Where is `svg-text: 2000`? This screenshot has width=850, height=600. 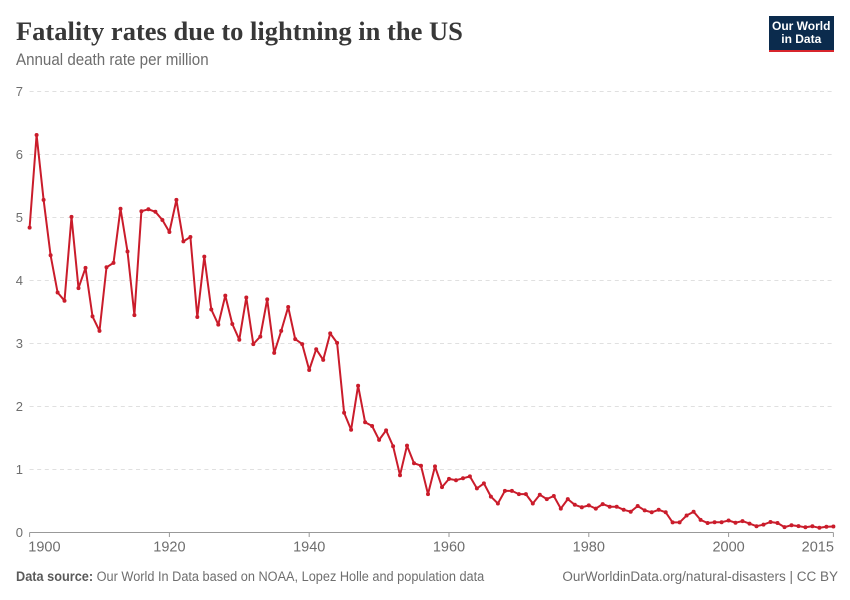 svg-text: 2000 is located at coordinates (728, 548).